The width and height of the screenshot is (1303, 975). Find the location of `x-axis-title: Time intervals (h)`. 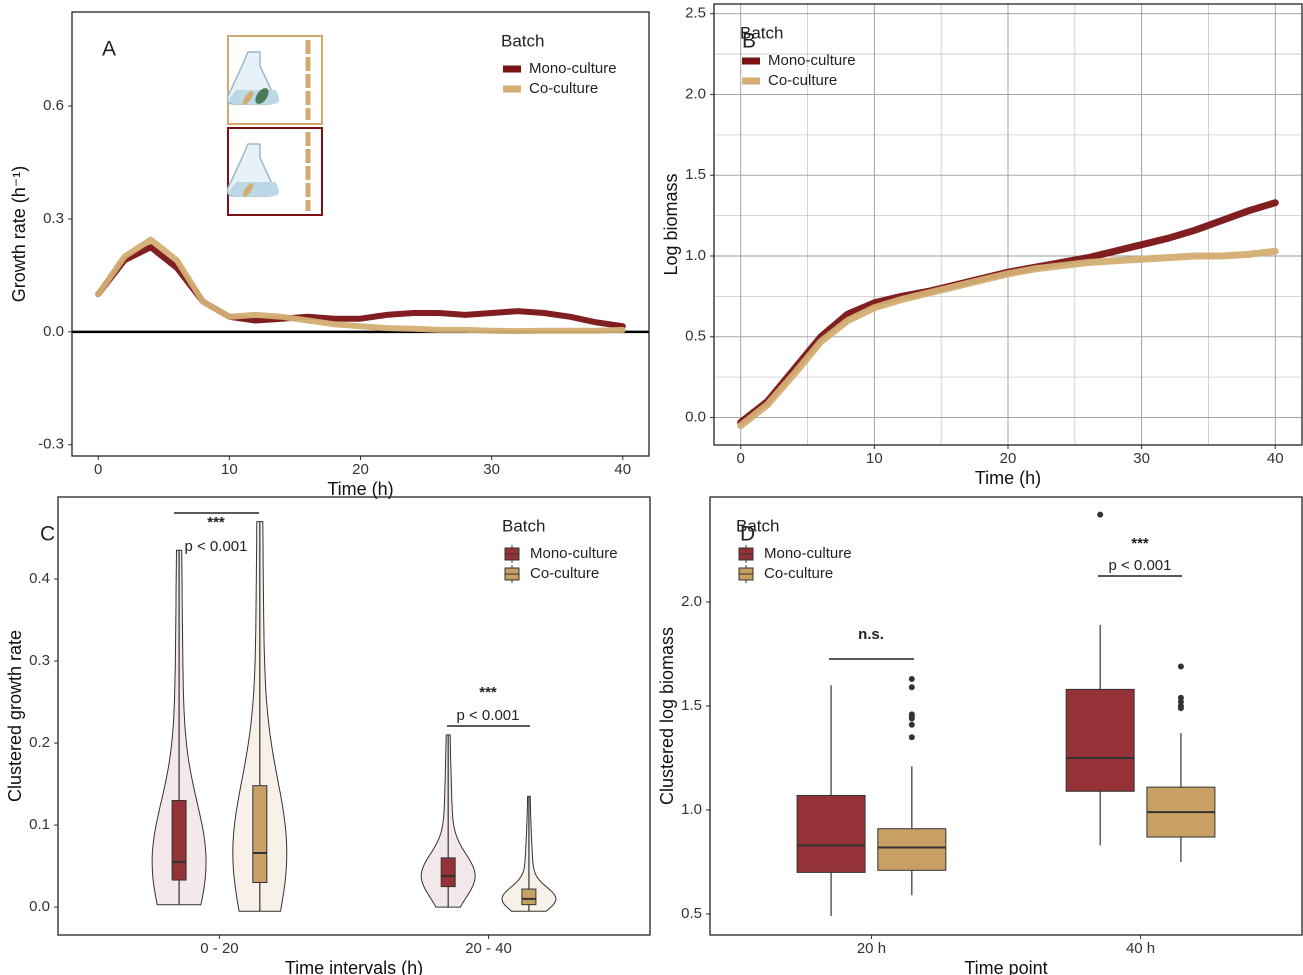

x-axis-title: Time intervals (h) is located at coordinates (354, 966).